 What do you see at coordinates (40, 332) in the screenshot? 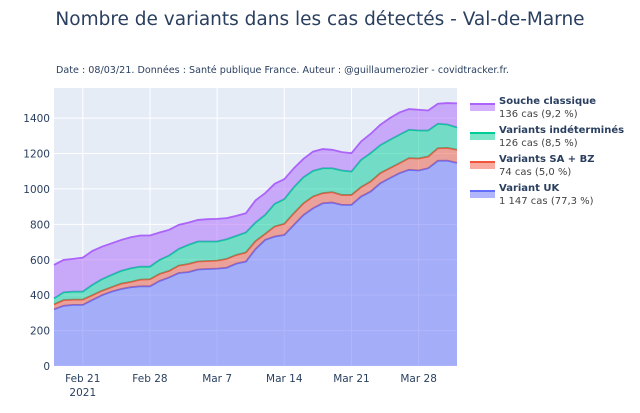
I see `y-tick-label: 200` at bounding box center [40, 332].